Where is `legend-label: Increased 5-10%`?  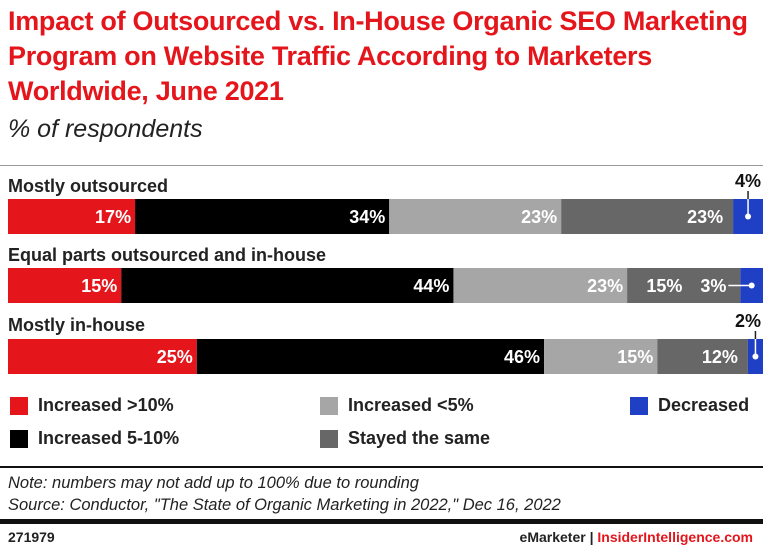
legend-label: Increased 5-10% is located at coordinates (109, 438).